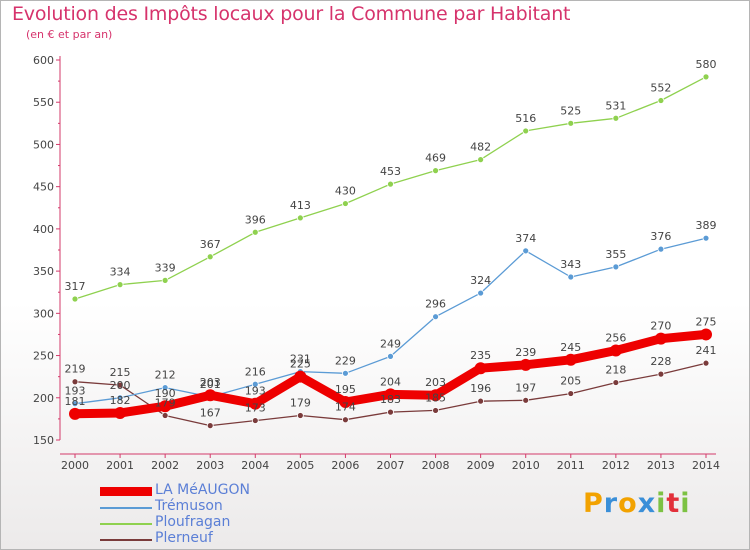 The image size is (750, 550). Describe the element at coordinates (165, 465) in the screenshot. I see `x-tick-label: 2002` at that location.